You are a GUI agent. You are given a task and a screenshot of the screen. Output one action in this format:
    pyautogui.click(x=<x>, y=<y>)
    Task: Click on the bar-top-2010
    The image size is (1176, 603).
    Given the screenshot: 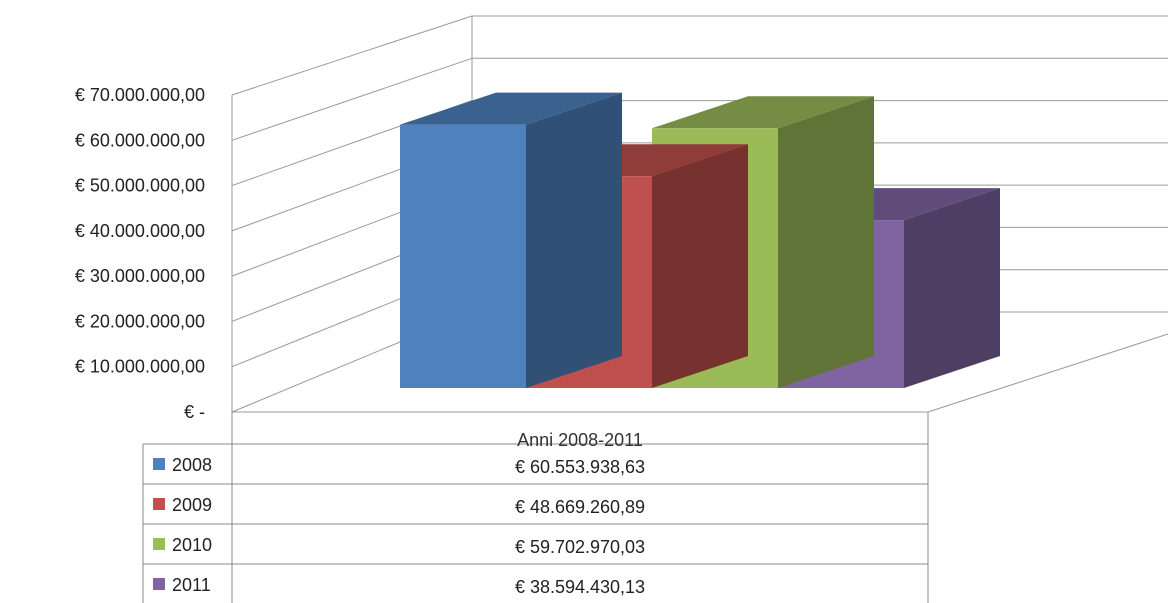 What is the action you would take?
    pyautogui.click(x=763, y=112)
    